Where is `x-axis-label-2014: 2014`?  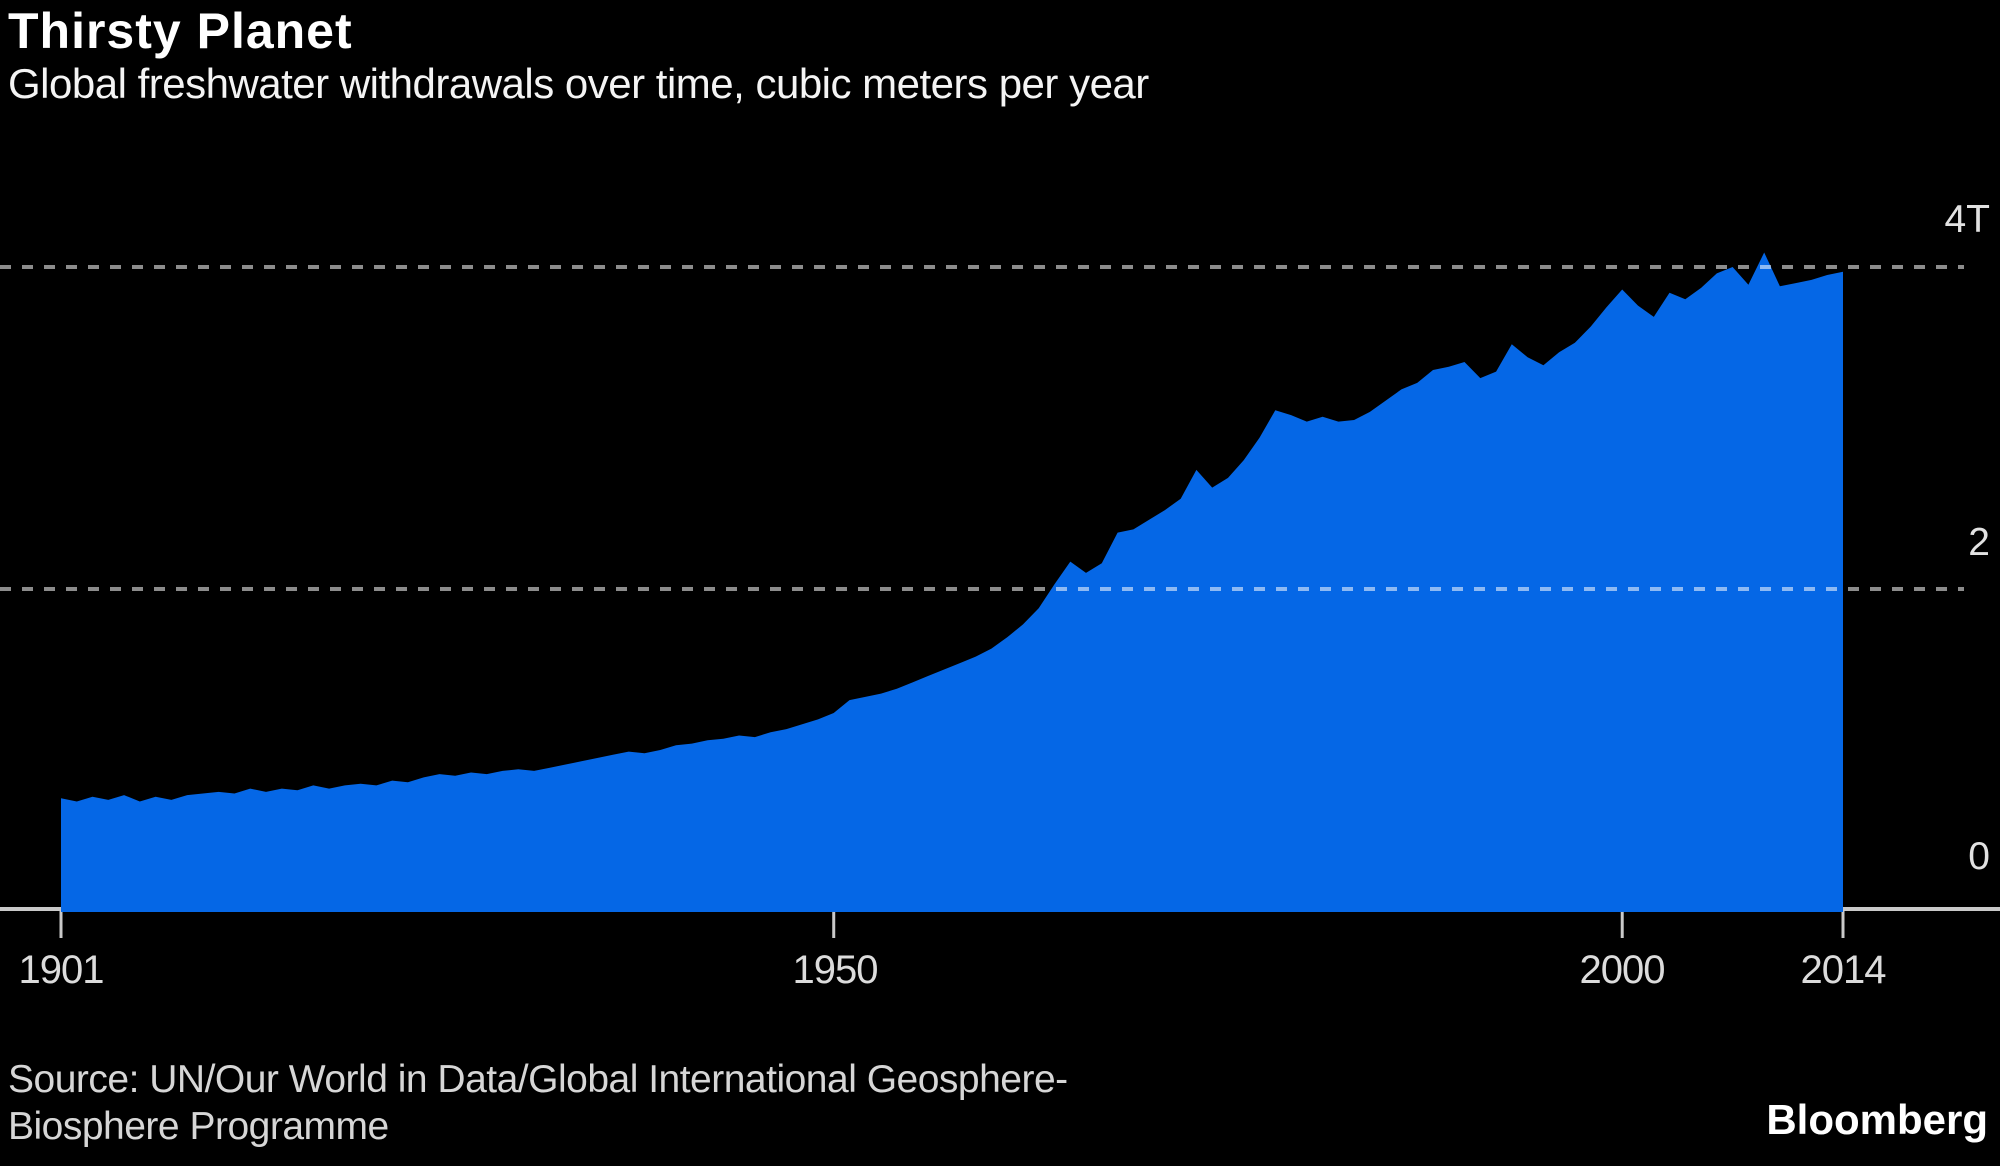
x-axis-label-2014: 2014 is located at coordinates (1843, 970).